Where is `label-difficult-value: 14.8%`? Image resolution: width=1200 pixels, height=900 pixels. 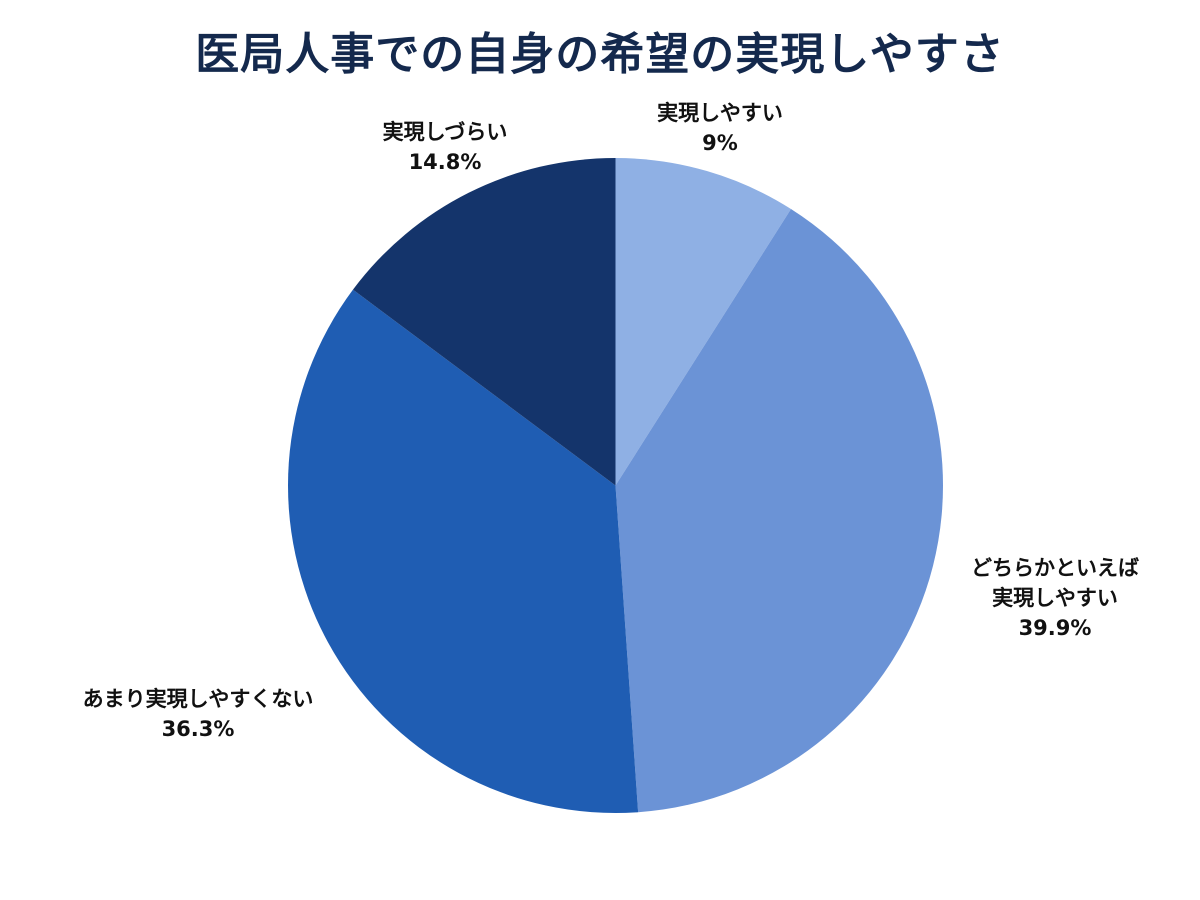
label-difficult-value: 14.8% is located at coordinates (445, 162).